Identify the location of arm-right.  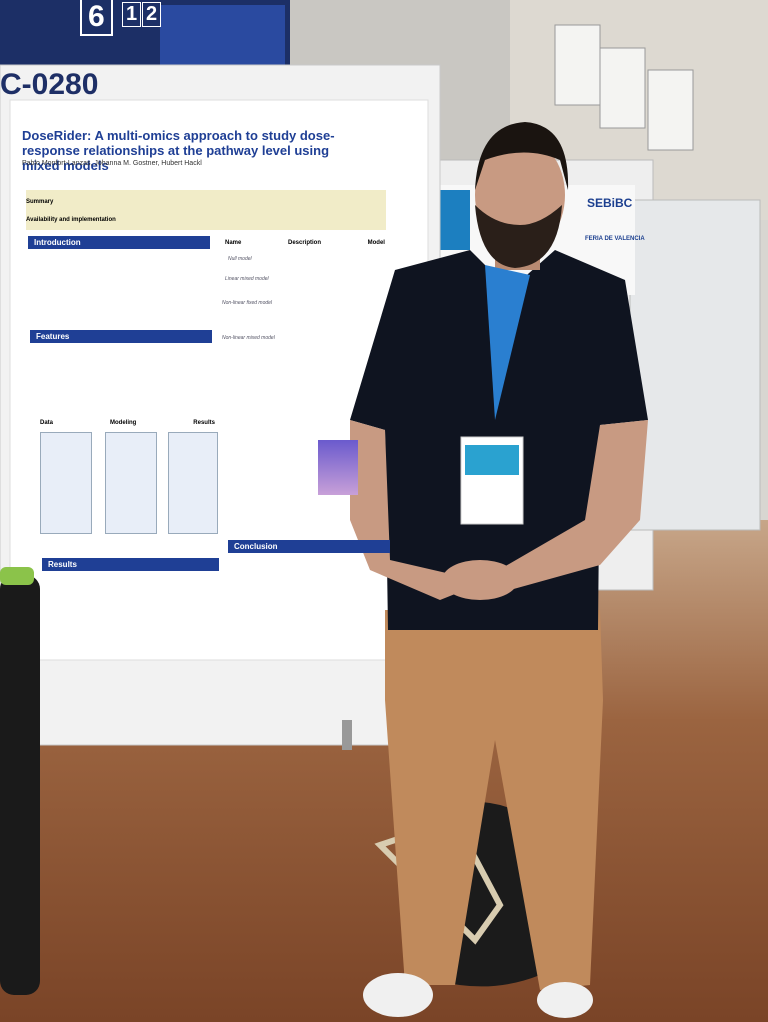
(569, 505).